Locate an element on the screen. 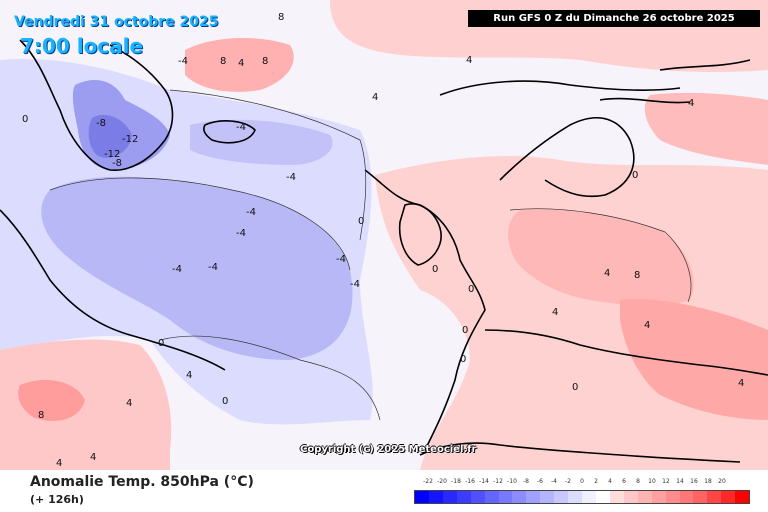 This screenshot has height=512, width=768. coastline-arctic-east is located at coordinates (675, 81).